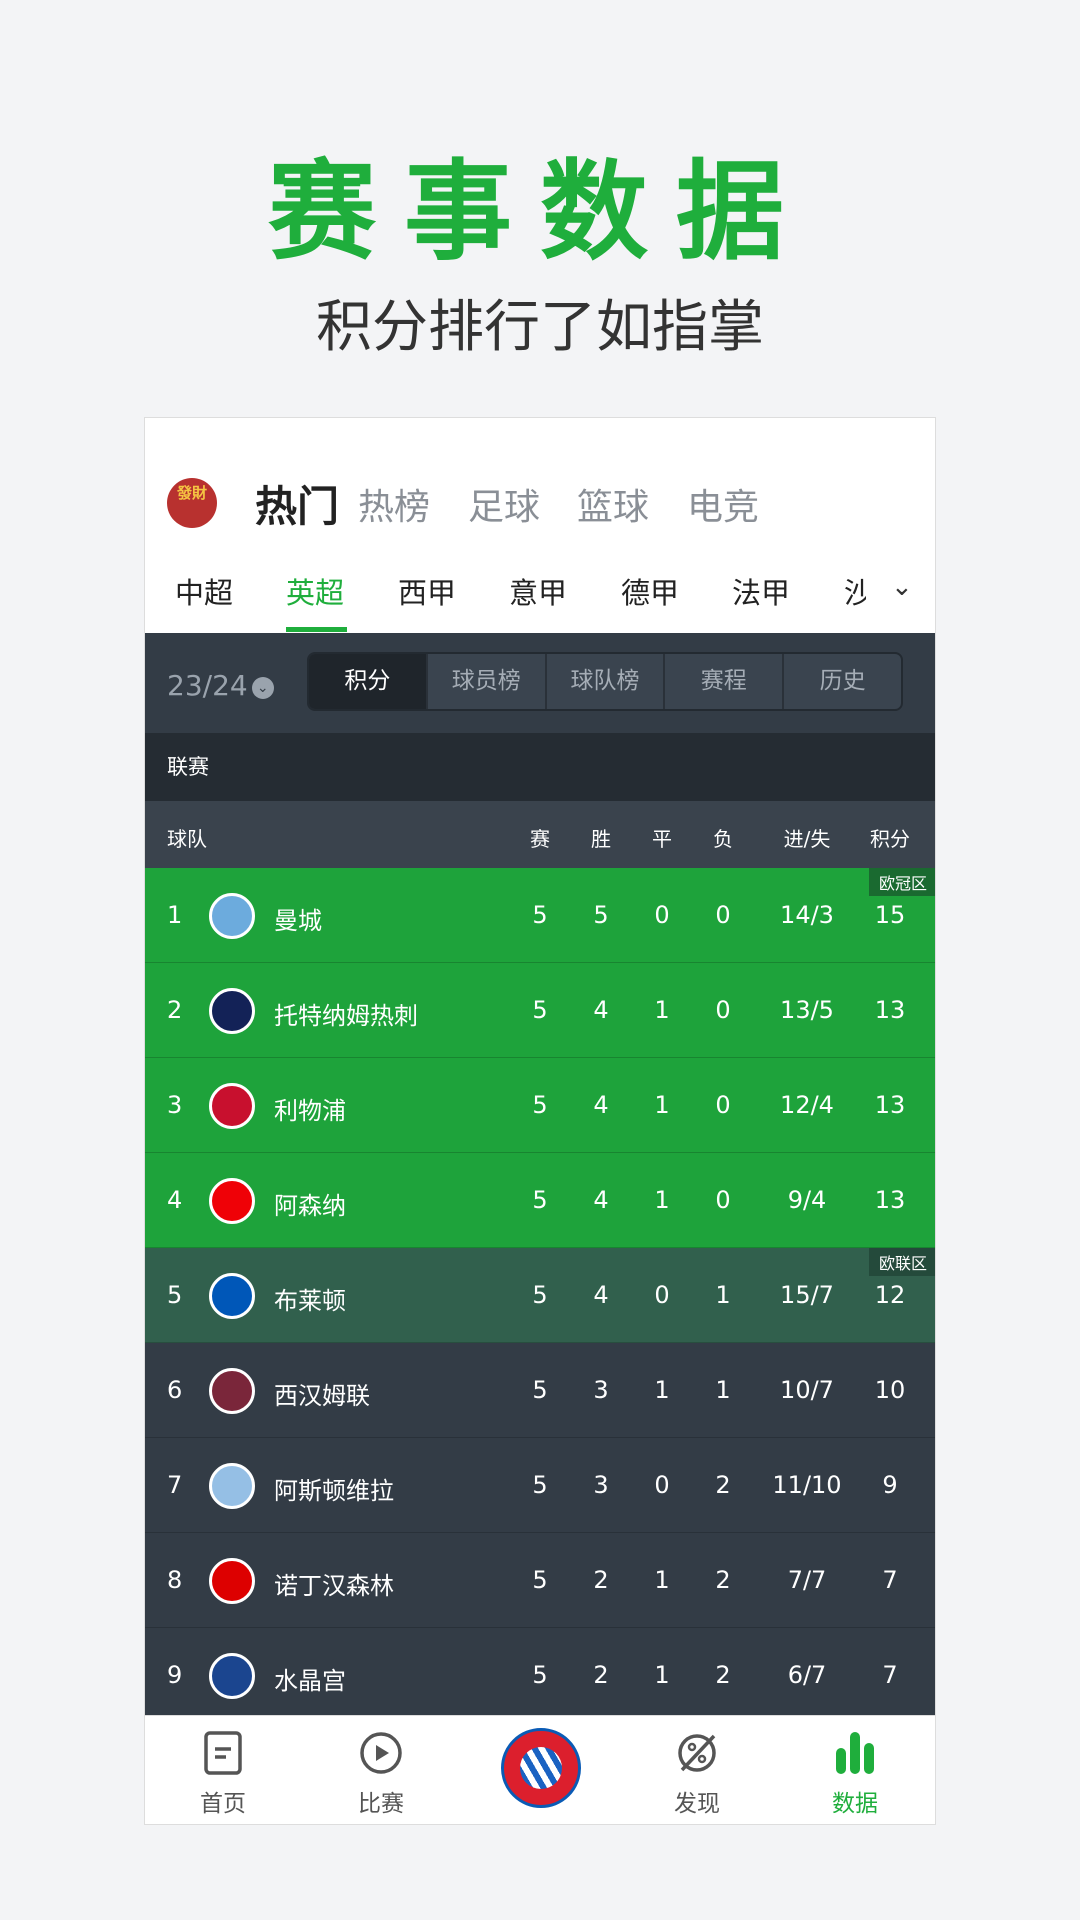 The width and height of the screenshot is (1080, 1920). Describe the element at coordinates (855, 591) in the screenshot. I see `league-tab-saudi: 沙` at that location.